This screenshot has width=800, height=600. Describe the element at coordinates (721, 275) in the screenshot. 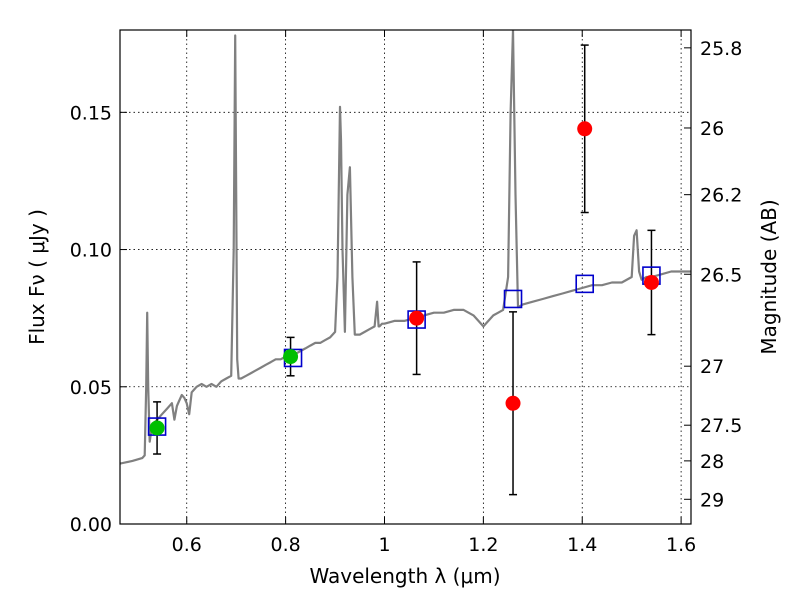

I see `right-tick-label: 26.5` at that location.